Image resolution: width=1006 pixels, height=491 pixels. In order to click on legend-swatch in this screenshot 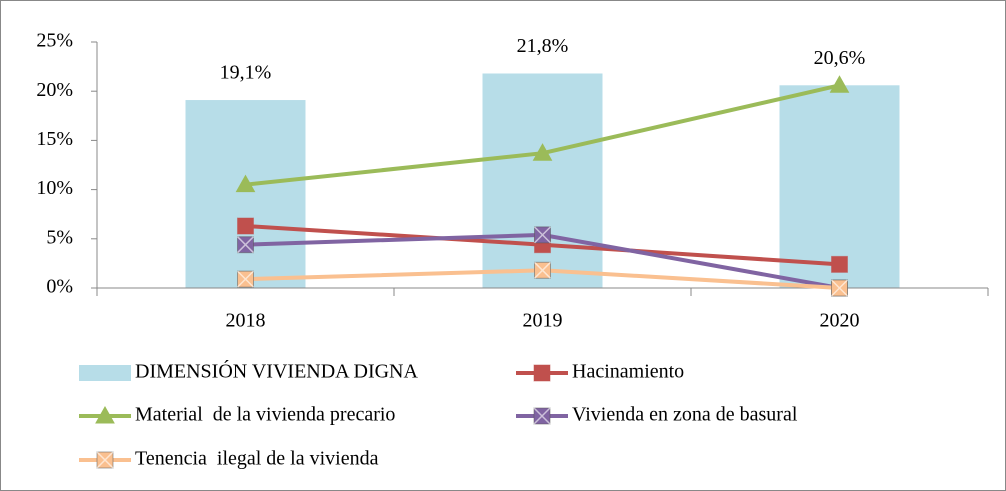, I will do `click(105, 373)`.